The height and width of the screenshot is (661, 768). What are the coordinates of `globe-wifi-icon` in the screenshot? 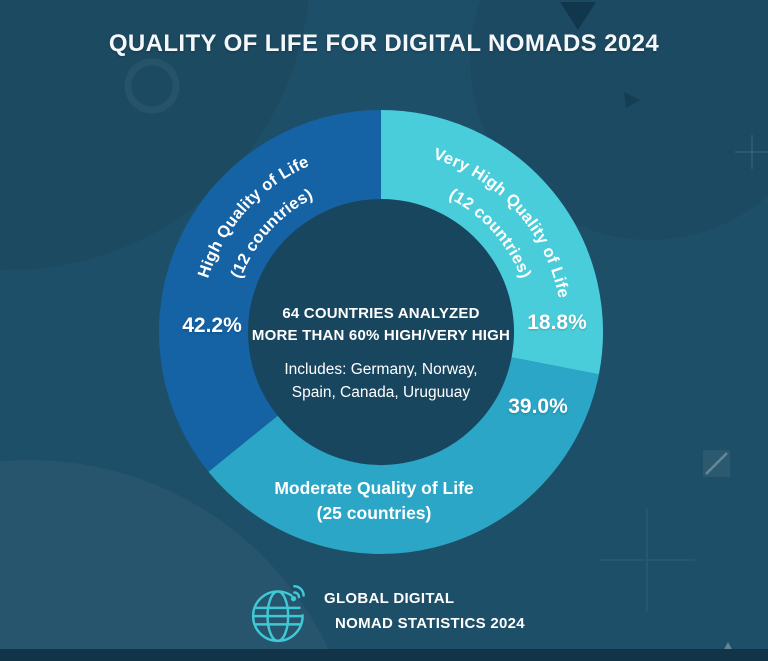 It's located at (278, 614).